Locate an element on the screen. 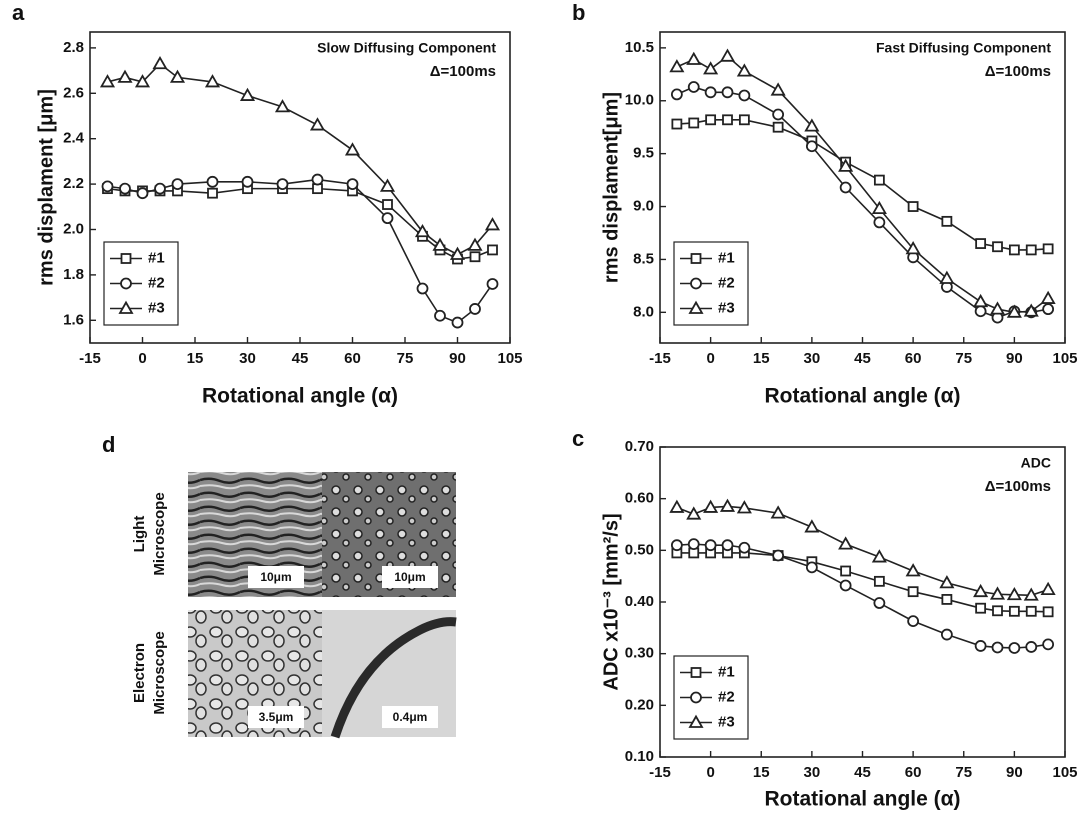 The width and height of the screenshot is (1084, 820). scale-bar: 10μm is located at coordinates (409, 577).